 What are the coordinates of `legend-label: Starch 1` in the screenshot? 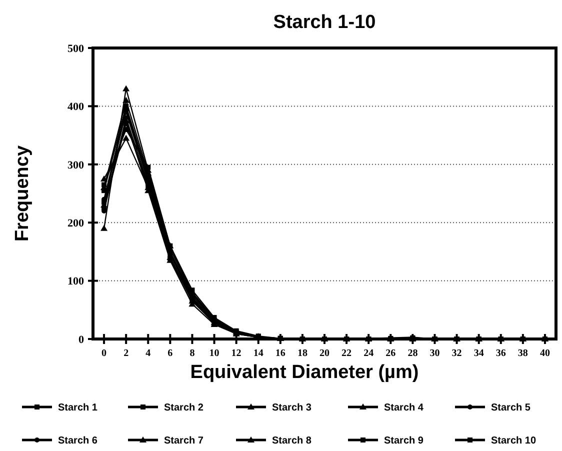 It's located at (78, 408).